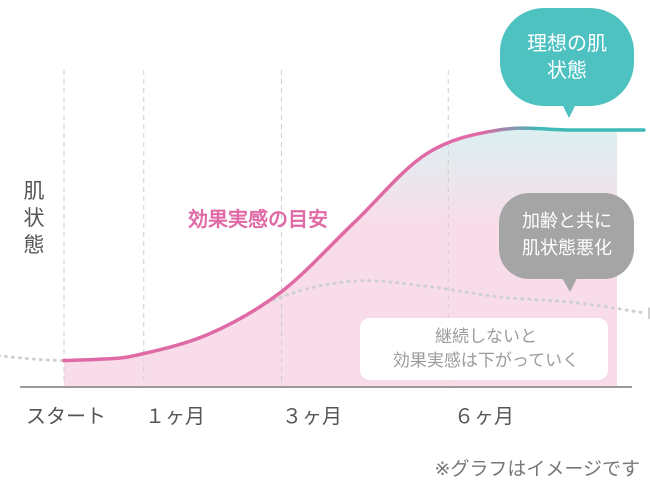 The width and height of the screenshot is (650, 484). I want to click on ideal-bubble-text: 理想の肌状態, so click(567, 56).